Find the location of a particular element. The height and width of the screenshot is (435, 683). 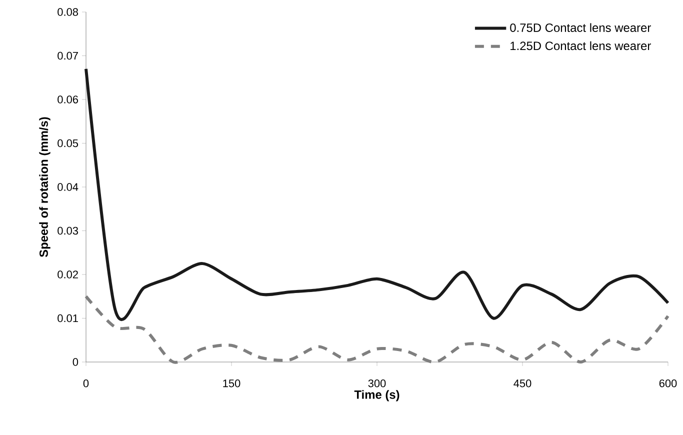

x-tick-label: 300 is located at coordinates (377, 383).